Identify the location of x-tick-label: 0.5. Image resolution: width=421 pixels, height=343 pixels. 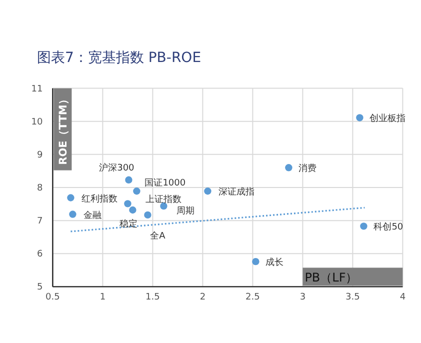
(53, 297).